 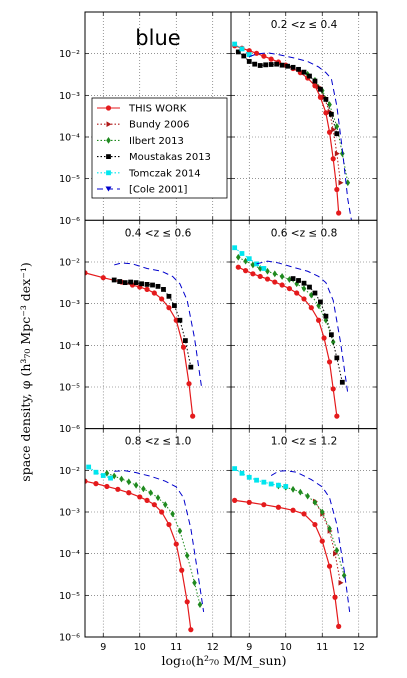 I want to click on redshift-label: 1.0 <z ≤ 1.2, so click(x=304, y=442).